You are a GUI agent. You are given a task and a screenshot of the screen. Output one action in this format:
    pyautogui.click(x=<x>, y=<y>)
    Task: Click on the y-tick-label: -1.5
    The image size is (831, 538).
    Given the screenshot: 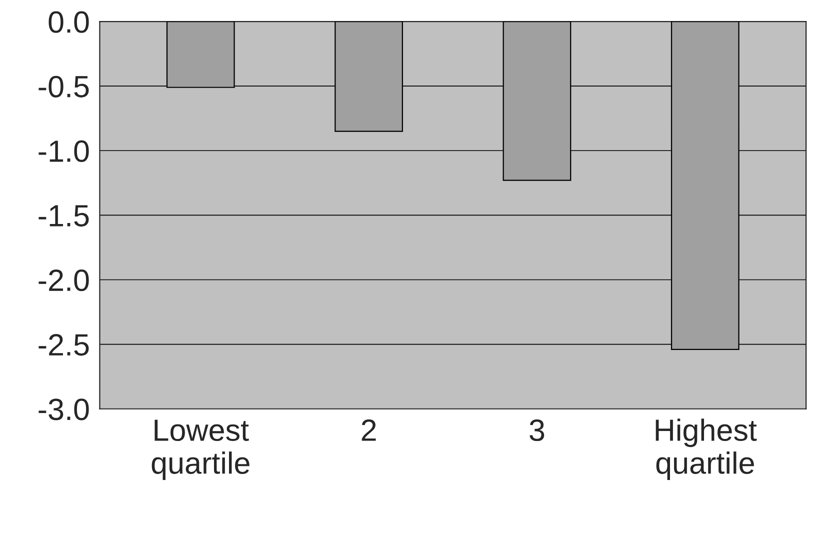 What is the action you would take?
    pyautogui.click(x=63, y=216)
    